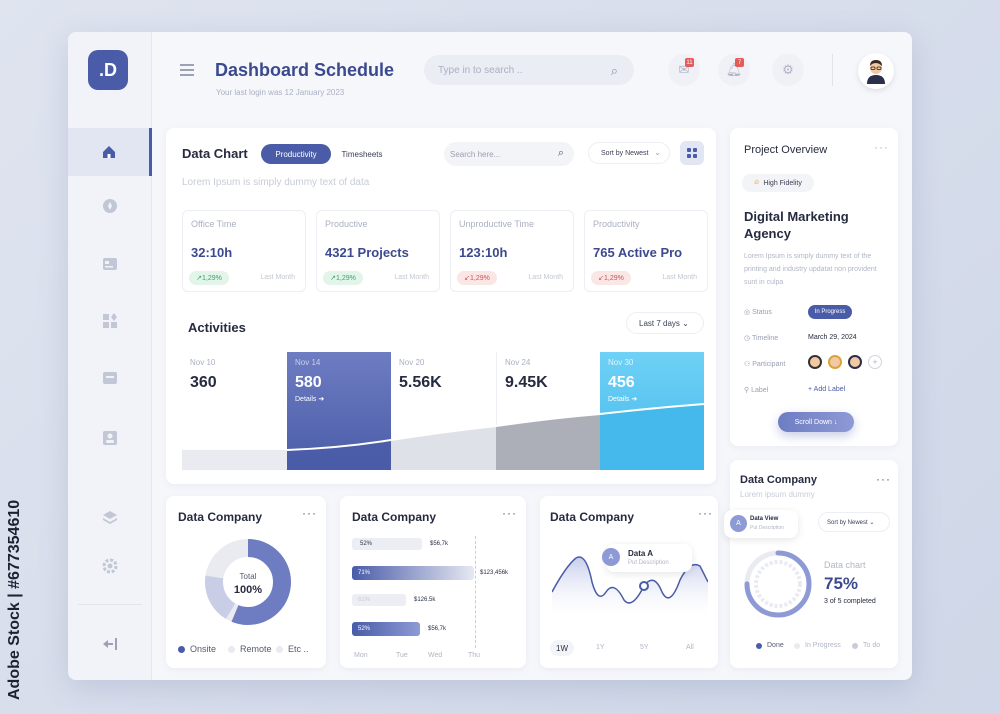 Image resolution: width=1000 pixels, height=714 pixels. What do you see at coordinates (764, 519) in the screenshot?
I see `tooltip-title: Data View` at bounding box center [764, 519].